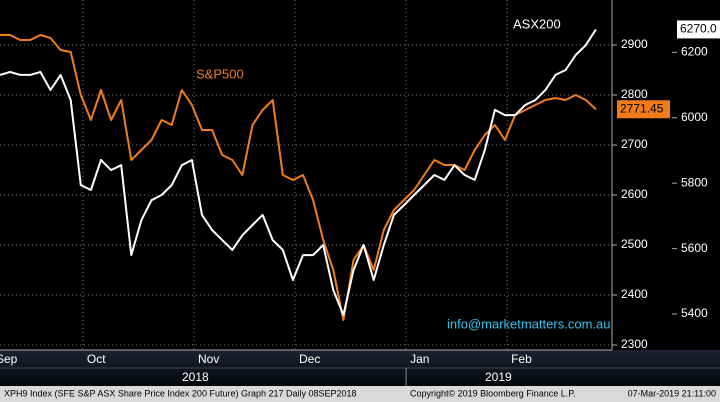  I want to click on last-value-label: 2771.45, so click(642, 108).